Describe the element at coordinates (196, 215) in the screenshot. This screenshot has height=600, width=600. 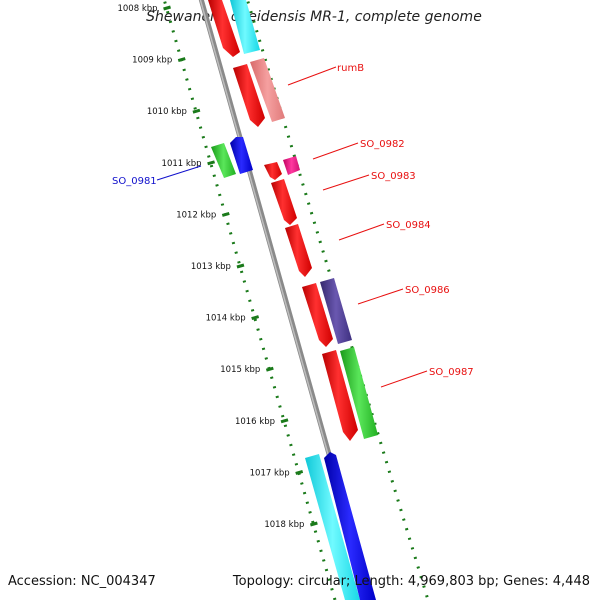
I see `ruler-tick-label: 1012 kbp` at that location.